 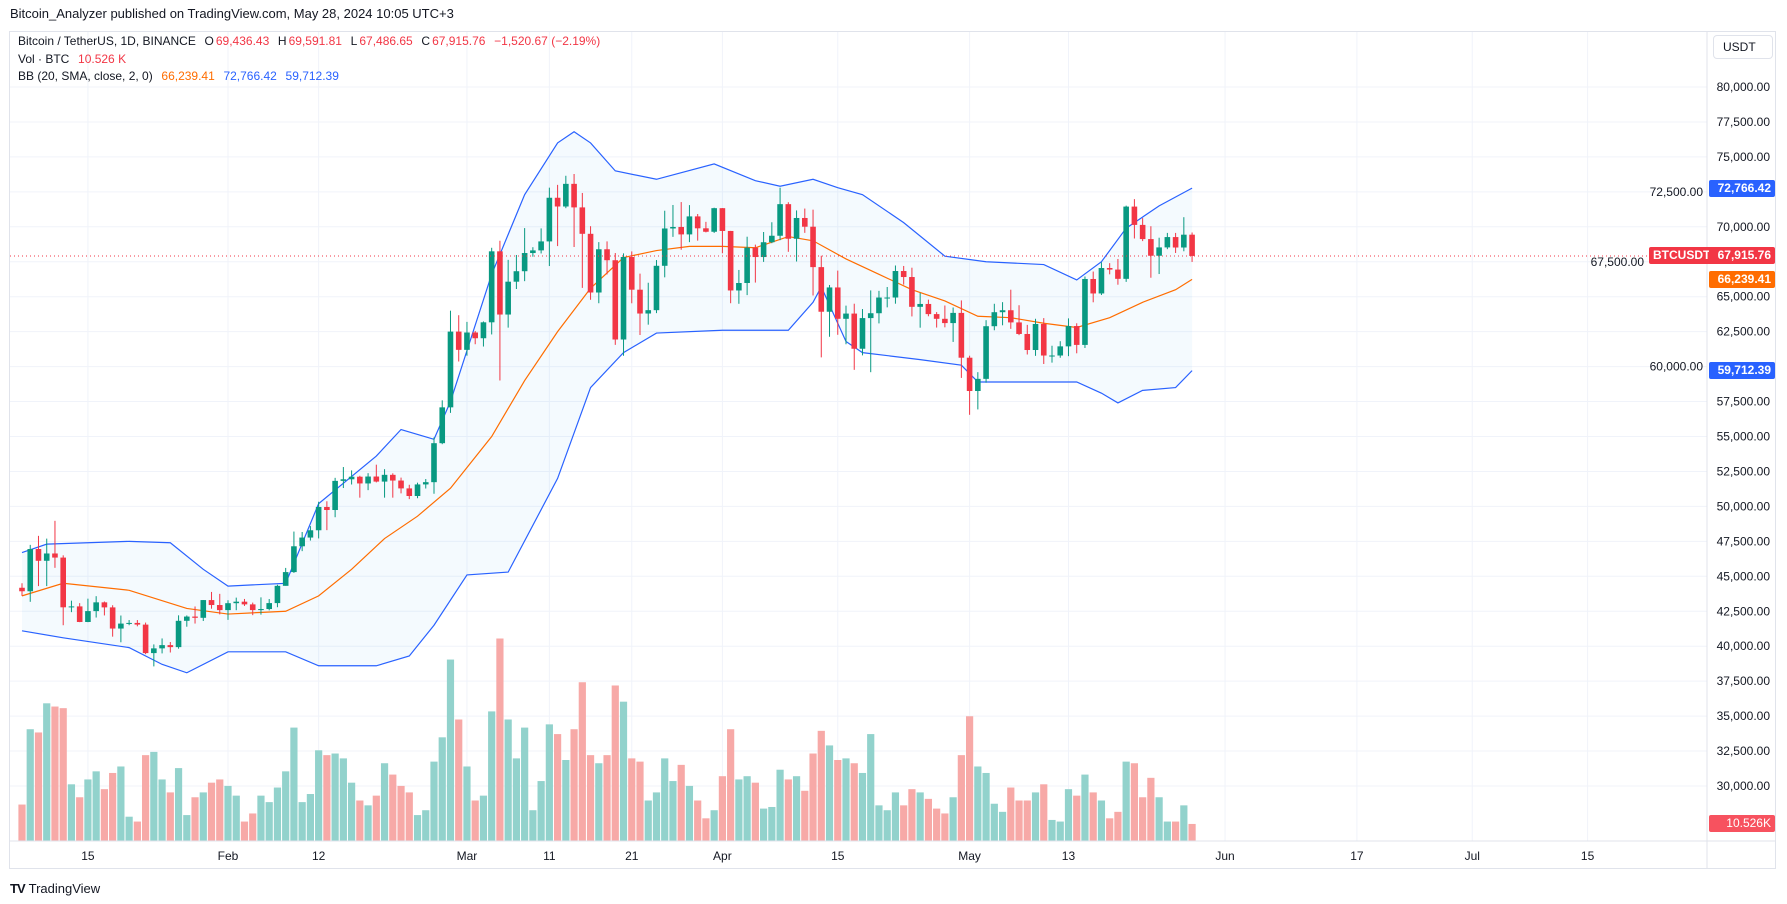 I want to click on price-tick-label: 42,500.00, so click(x=1744, y=611).